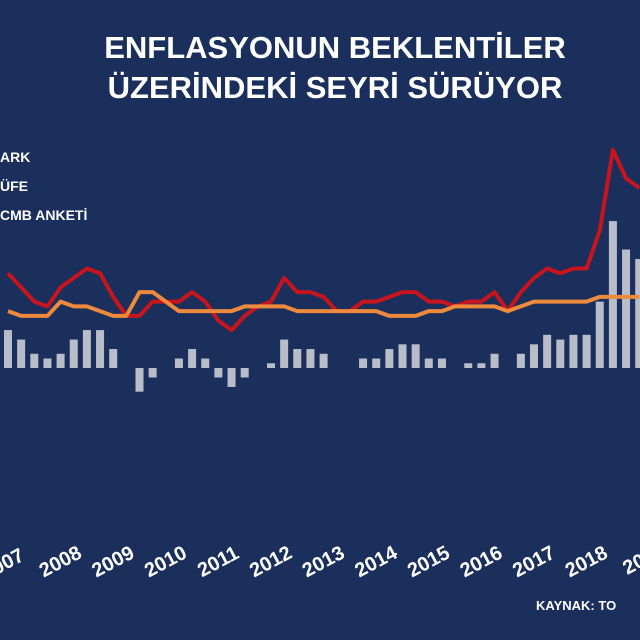 This screenshot has height=640, width=640. Describe the element at coordinates (576, 605) in the screenshot. I see `source: KAYNAK: TO` at that location.